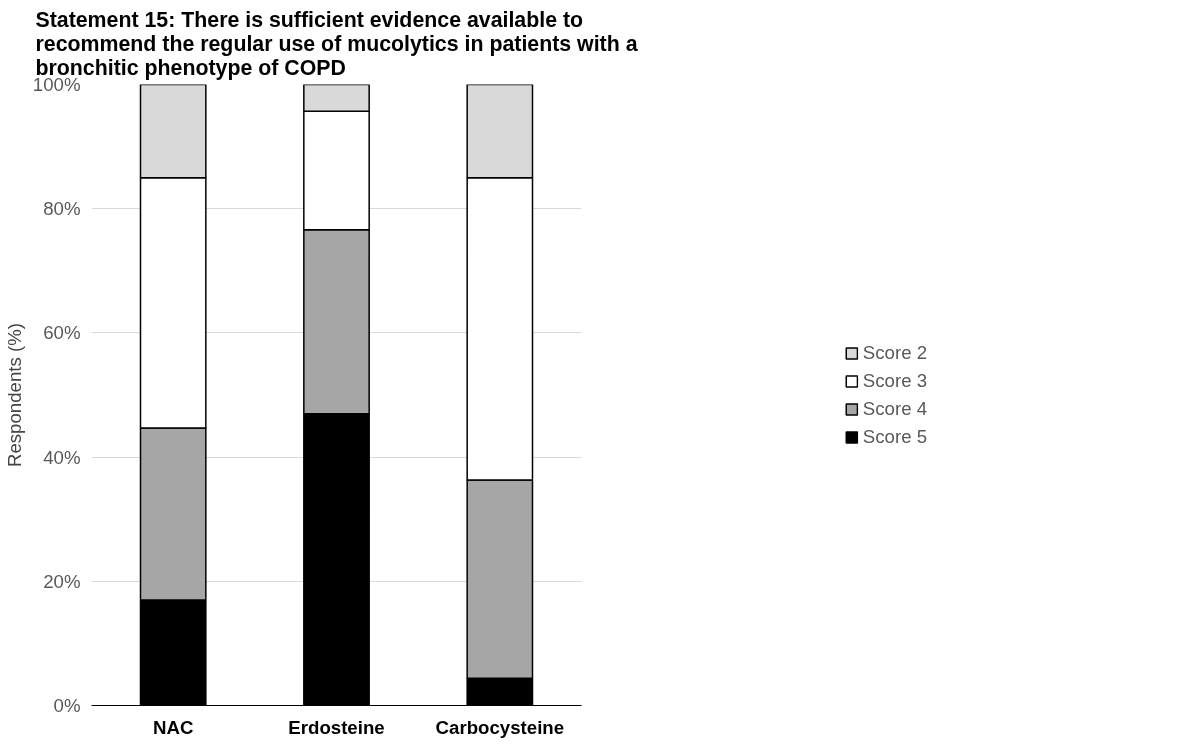 The image size is (1204, 754). I want to click on y-tick-label: 60%, so click(62, 333).